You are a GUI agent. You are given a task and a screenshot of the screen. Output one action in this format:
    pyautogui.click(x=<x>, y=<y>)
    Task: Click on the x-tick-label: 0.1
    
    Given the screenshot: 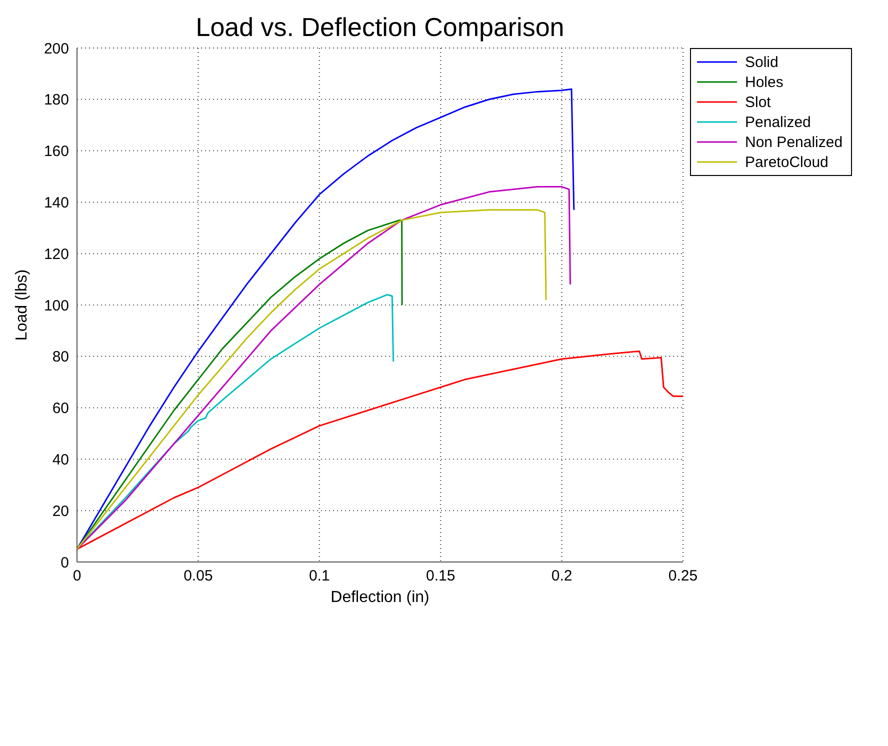 What is the action you would take?
    pyautogui.click(x=319, y=576)
    